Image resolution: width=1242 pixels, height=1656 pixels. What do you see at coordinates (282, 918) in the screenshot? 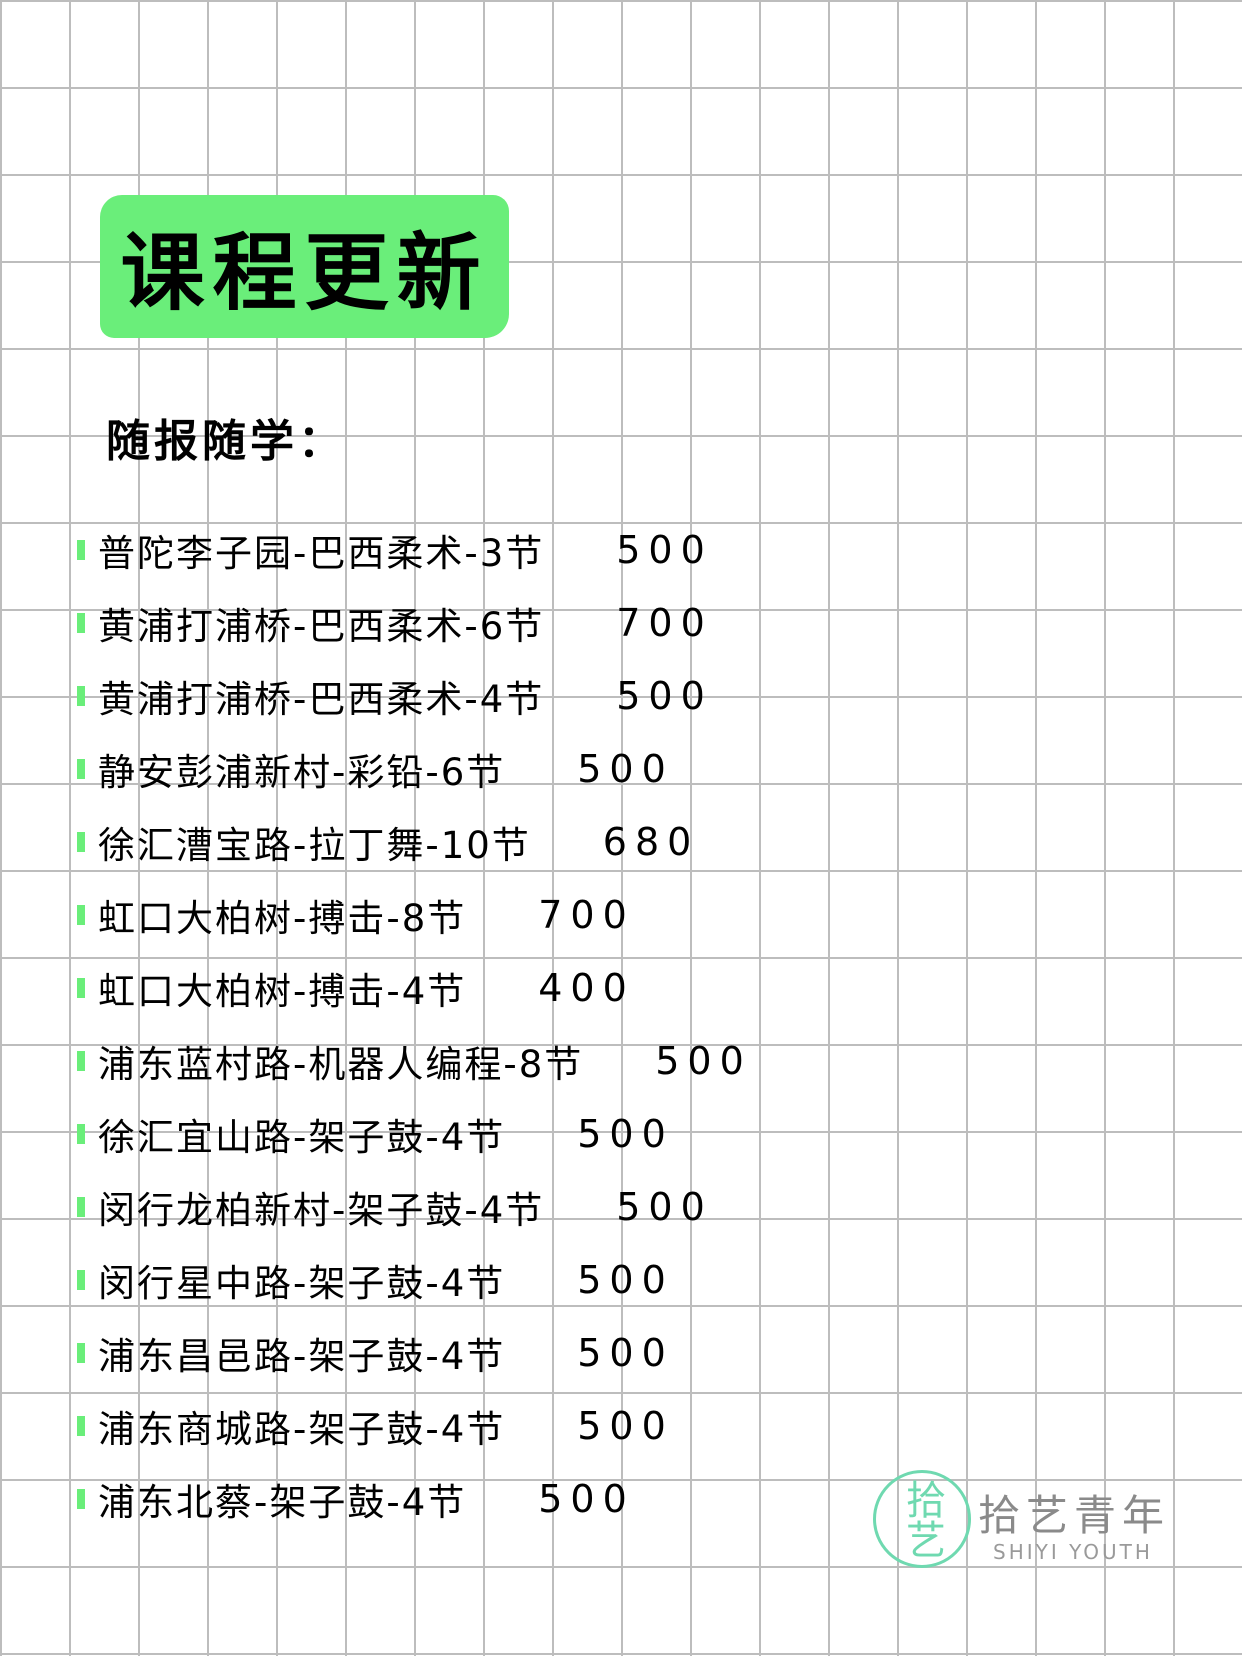
I see `course-name: 虹口大柏树-搏击-8节` at bounding box center [282, 918].